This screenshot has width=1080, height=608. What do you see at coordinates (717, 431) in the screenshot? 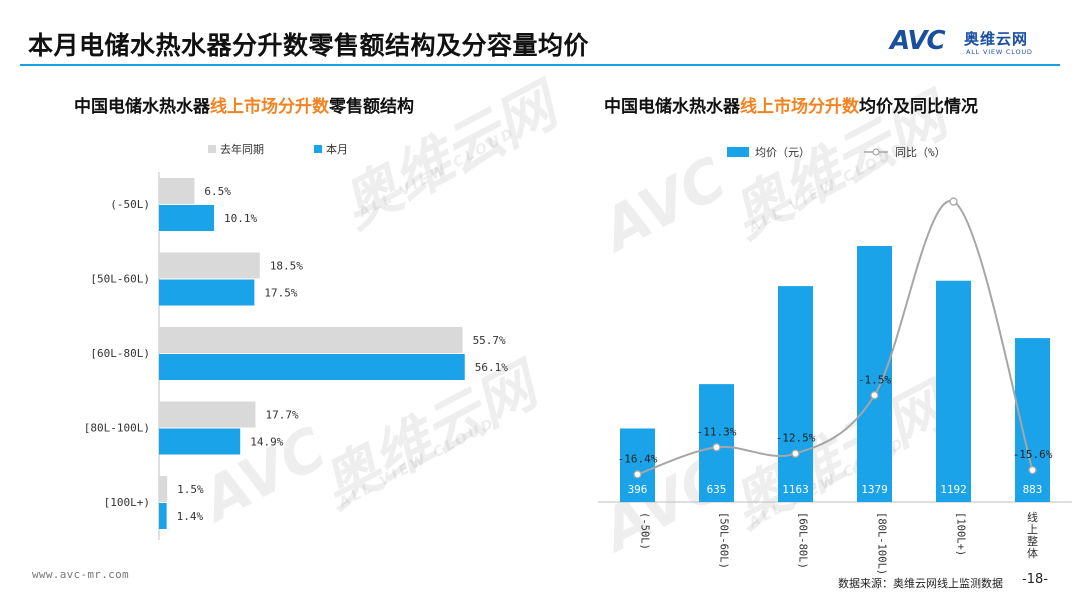
I see `yoy-data-label: -11.3%` at bounding box center [717, 431].